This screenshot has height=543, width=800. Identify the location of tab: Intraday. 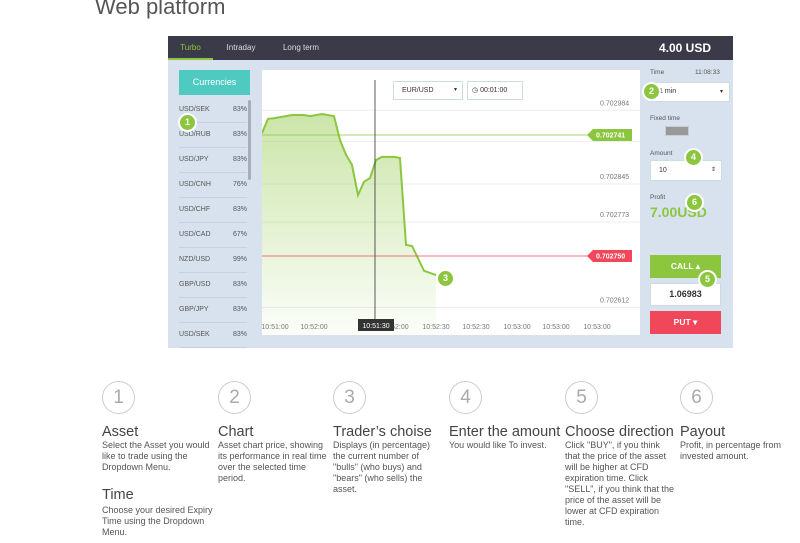
(241, 47).